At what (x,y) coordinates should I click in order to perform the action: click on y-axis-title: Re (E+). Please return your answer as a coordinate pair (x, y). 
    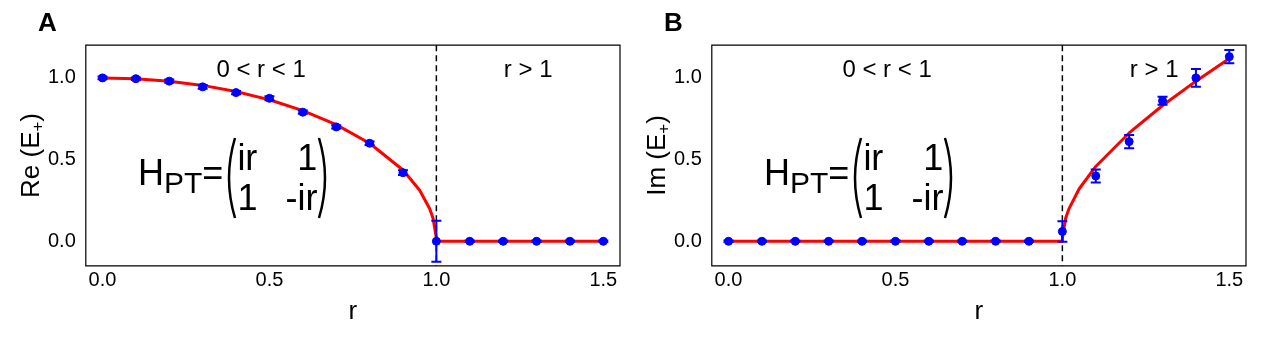
    Looking at the image, I should click on (31, 155).